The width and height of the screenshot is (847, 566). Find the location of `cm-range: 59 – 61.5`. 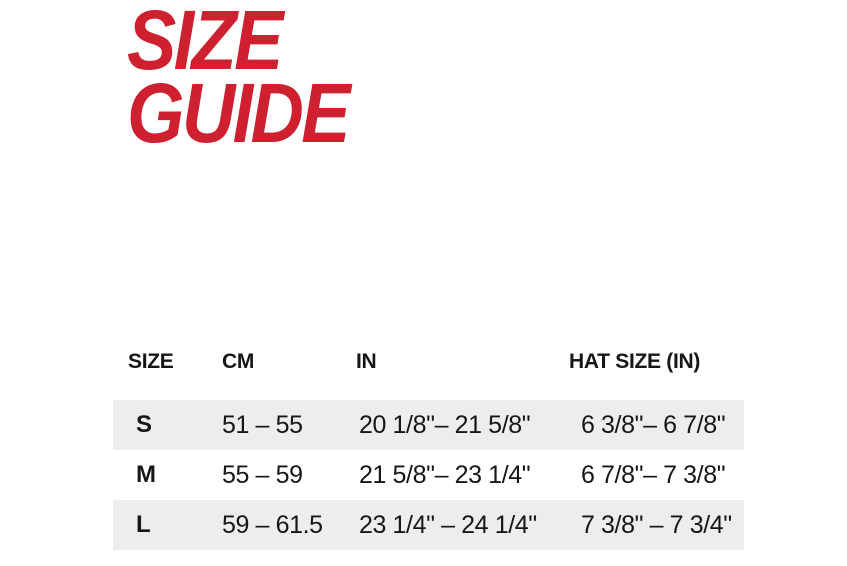

cm-range: 59 – 61.5 is located at coordinates (272, 524).